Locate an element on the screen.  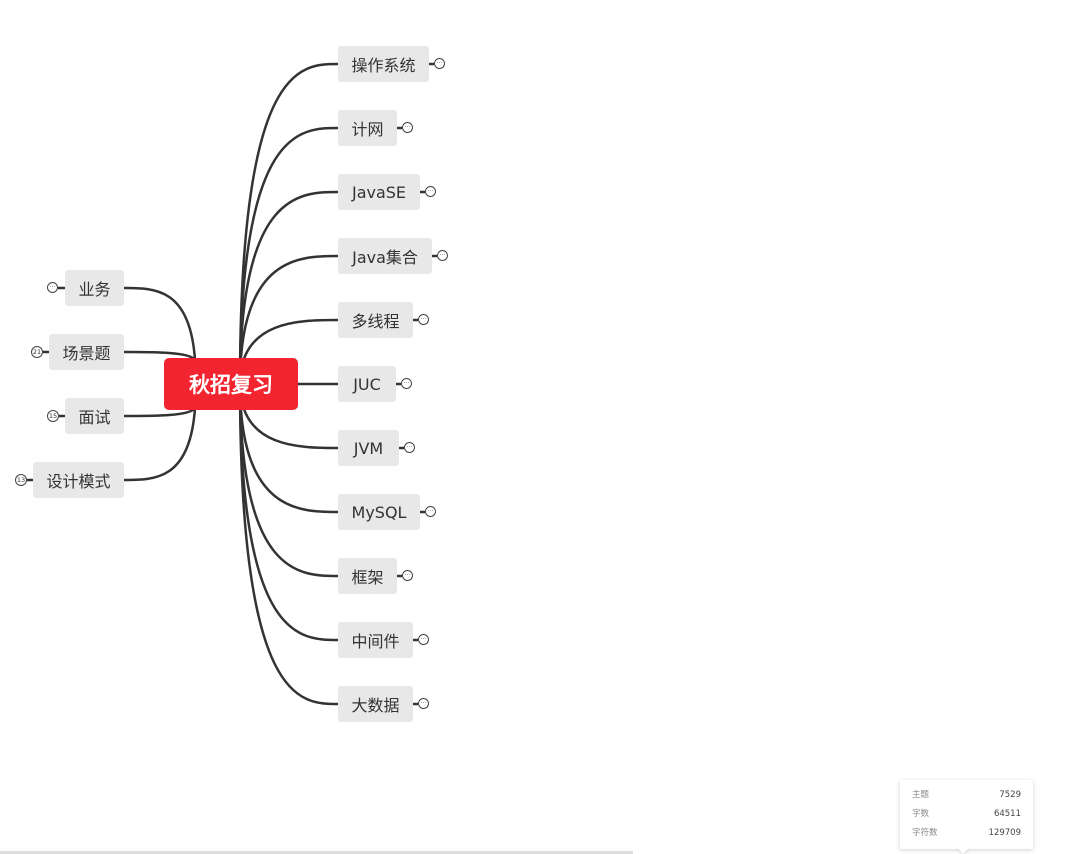
stats-label: 字数 is located at coordinates (921, 814).